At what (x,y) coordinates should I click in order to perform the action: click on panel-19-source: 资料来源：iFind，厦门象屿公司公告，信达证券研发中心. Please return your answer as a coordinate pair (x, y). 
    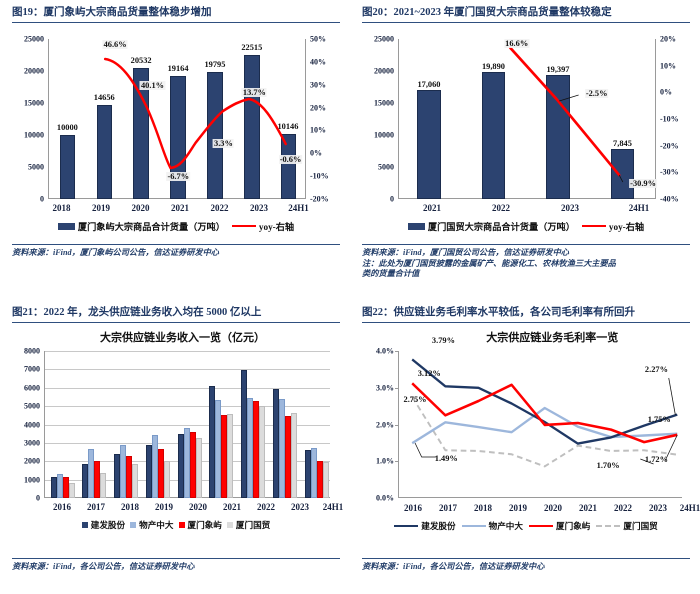
    Looking at the image, I should click on (115, 252).